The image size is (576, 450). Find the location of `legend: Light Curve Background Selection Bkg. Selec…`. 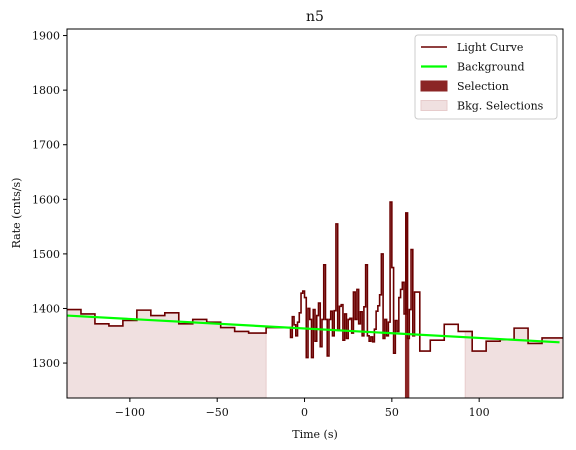

legend: Light Curve Background Selection Bkg. Selec… is located at coordinates (486, 77).